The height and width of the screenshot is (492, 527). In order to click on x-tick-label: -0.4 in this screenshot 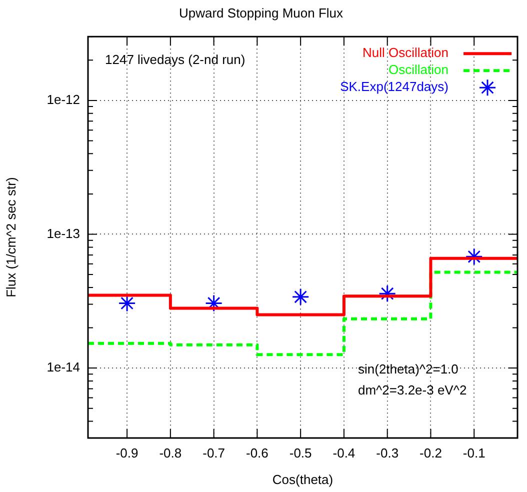, I will do `click(344, 452)`.